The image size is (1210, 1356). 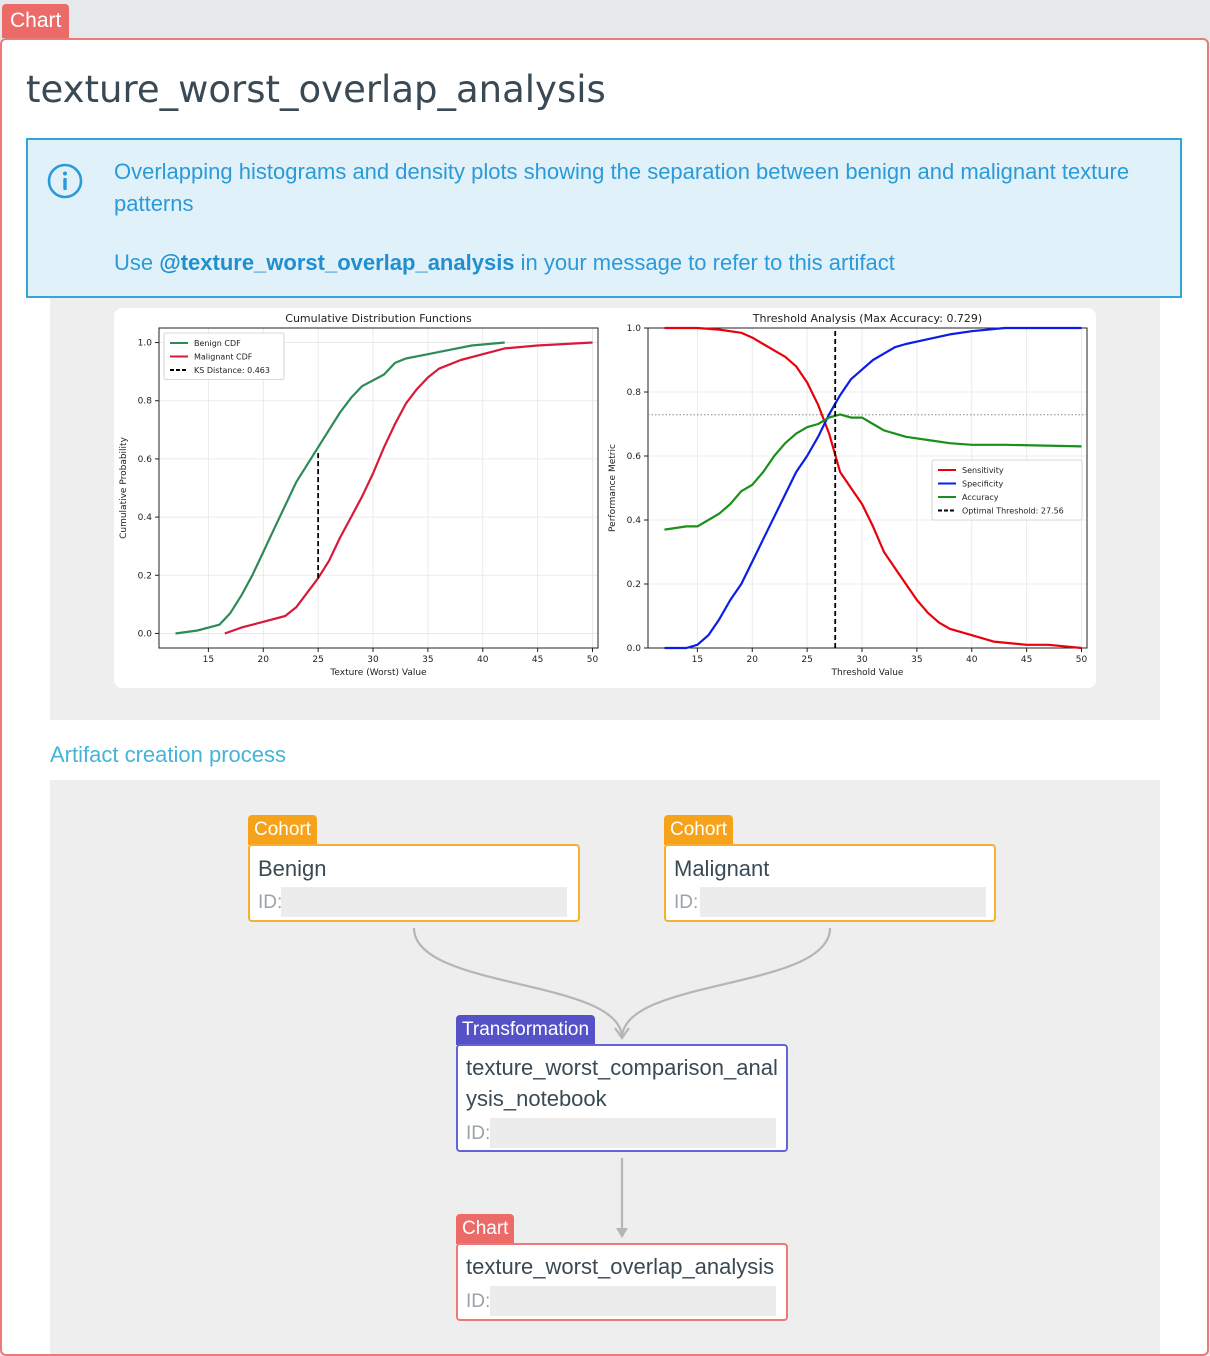 I want to click on legend-label: Optimal Threshold: 27.56, so click(x=1013, y=511).